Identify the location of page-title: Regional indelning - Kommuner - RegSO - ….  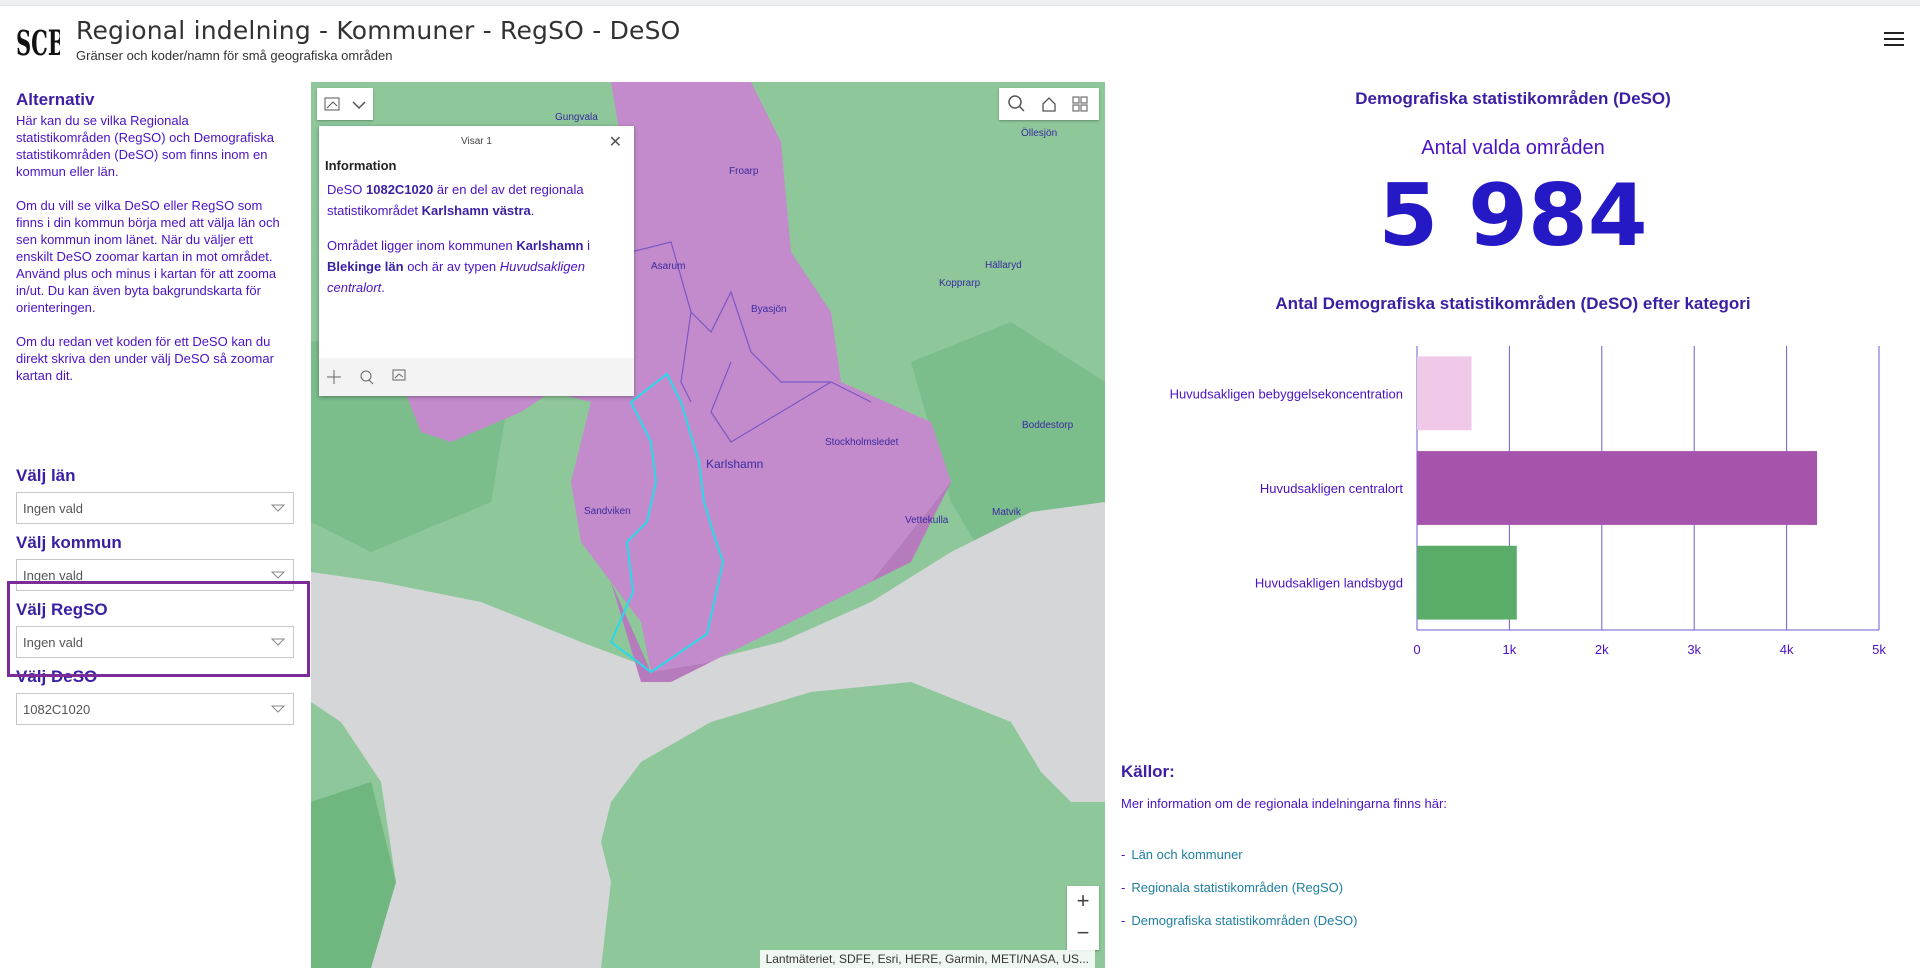
(378, 30).